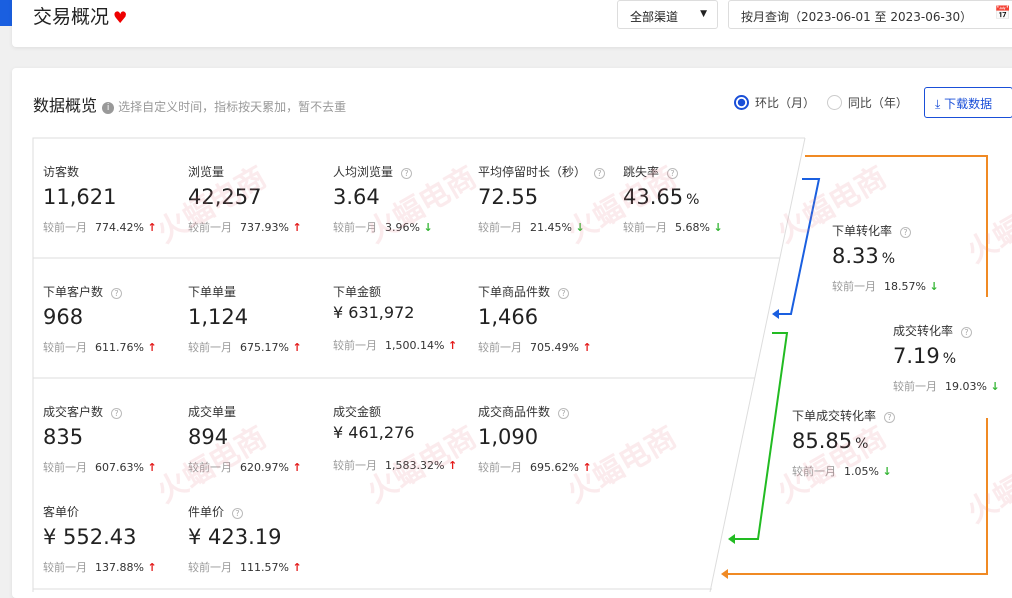 The image size is (1012, 598). What do you see at coordinates (258, 511) in the screenshot?
I see `metric-label: 件单价?` at bounding box center [258, 511].